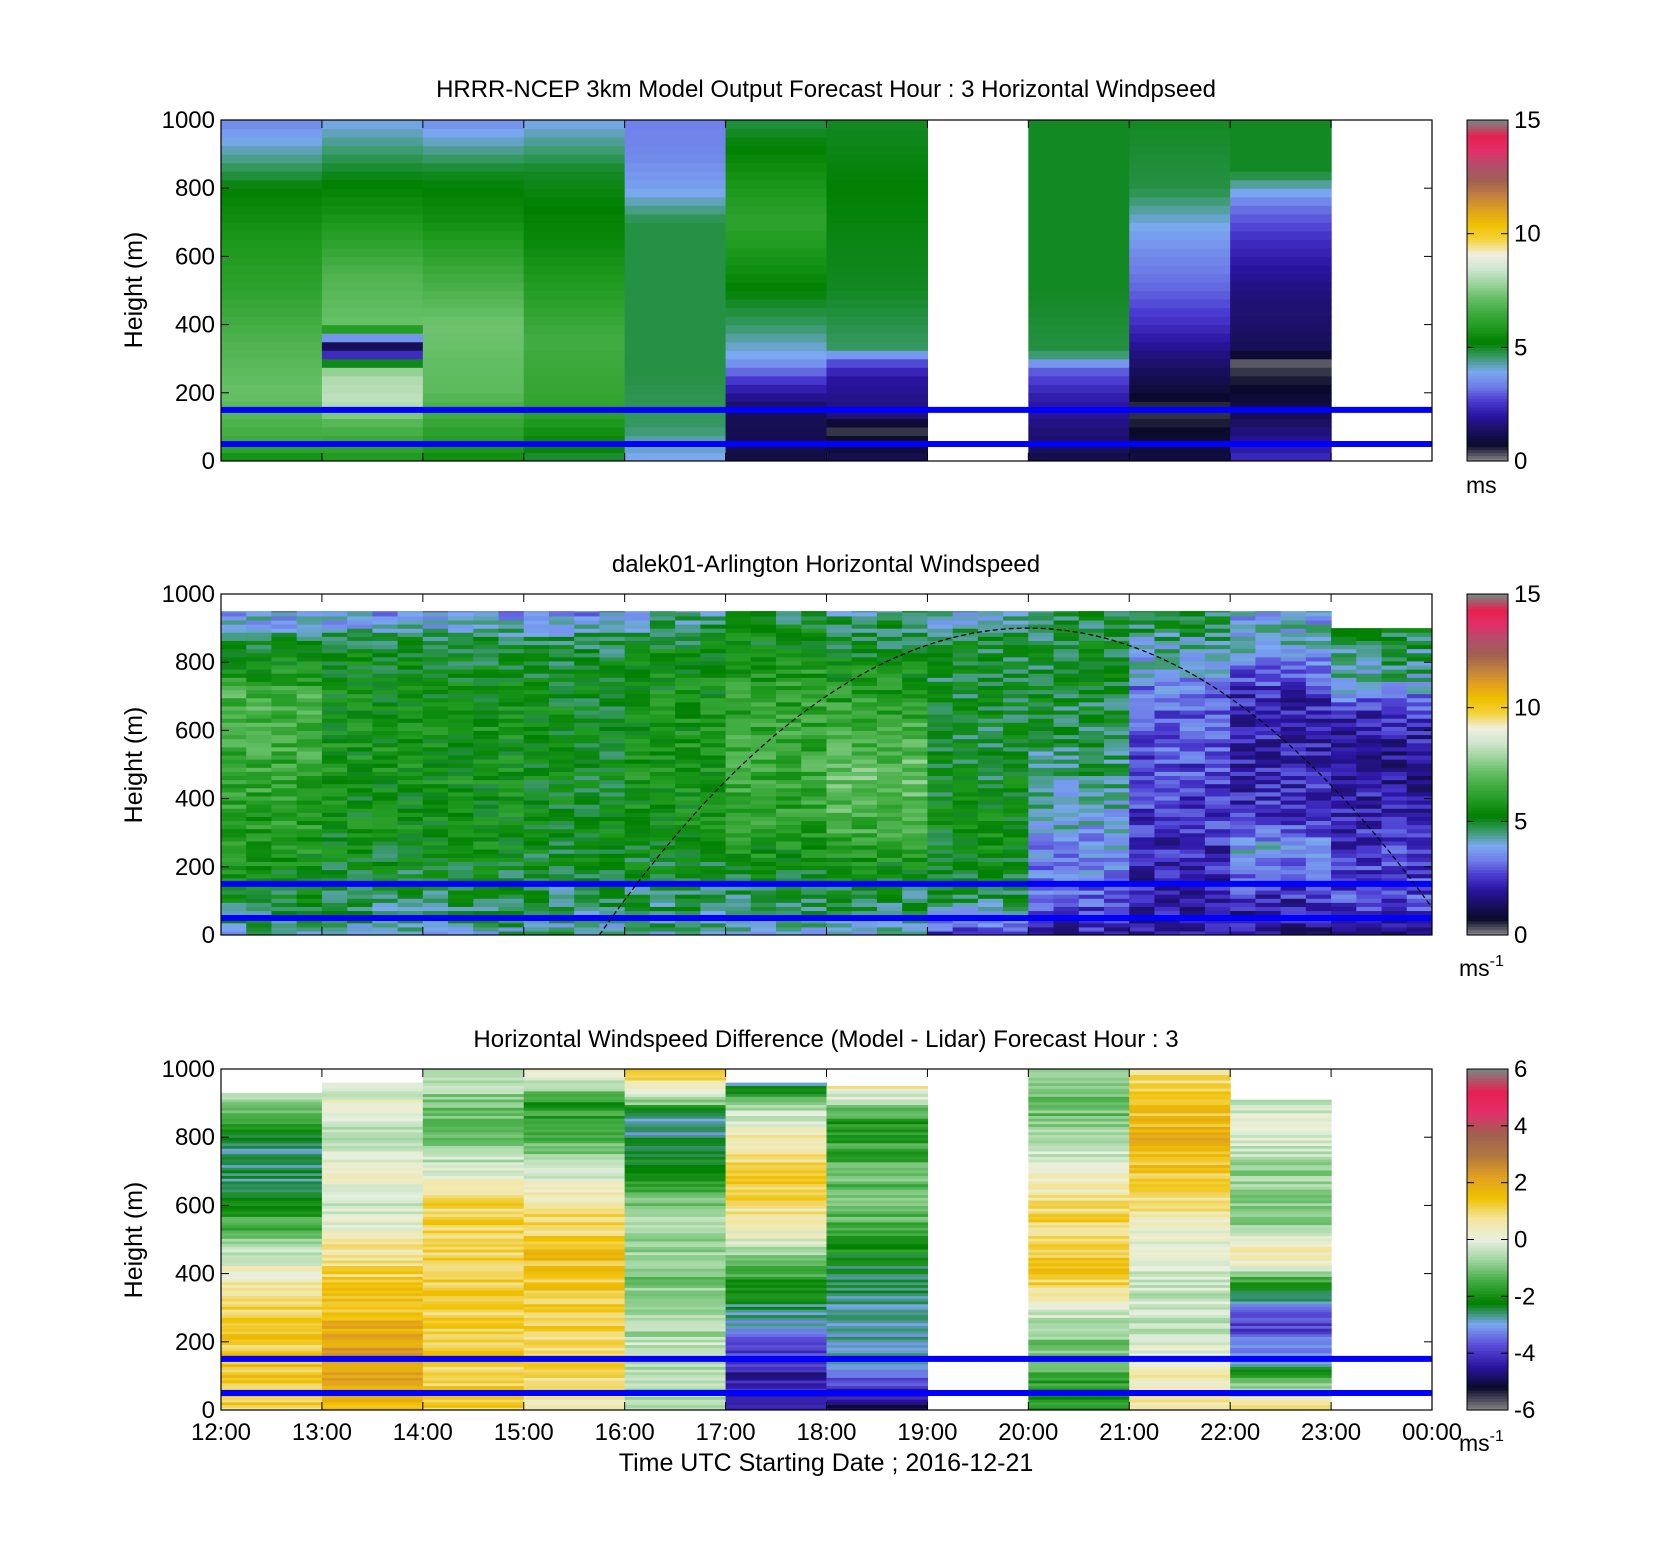 Image resolution: width=1680 pixels, height=1561 pixels. I want to click on colorbar-swatch, so click(1487, 389).